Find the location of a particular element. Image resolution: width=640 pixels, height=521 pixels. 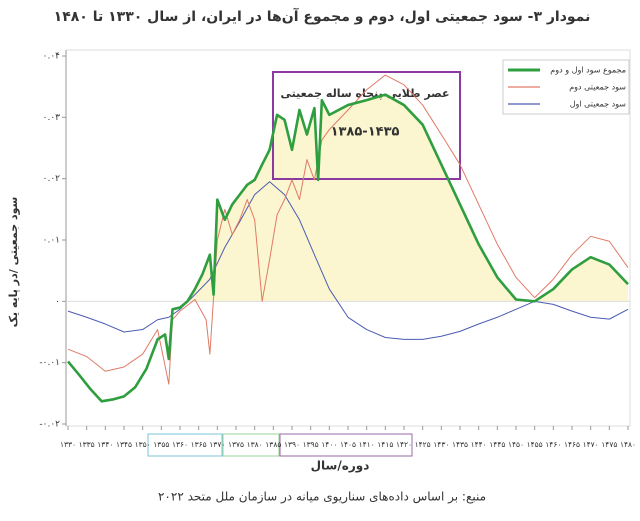

x-tick-label: ۱۴۶۵ is located at coordinates (572, 444).